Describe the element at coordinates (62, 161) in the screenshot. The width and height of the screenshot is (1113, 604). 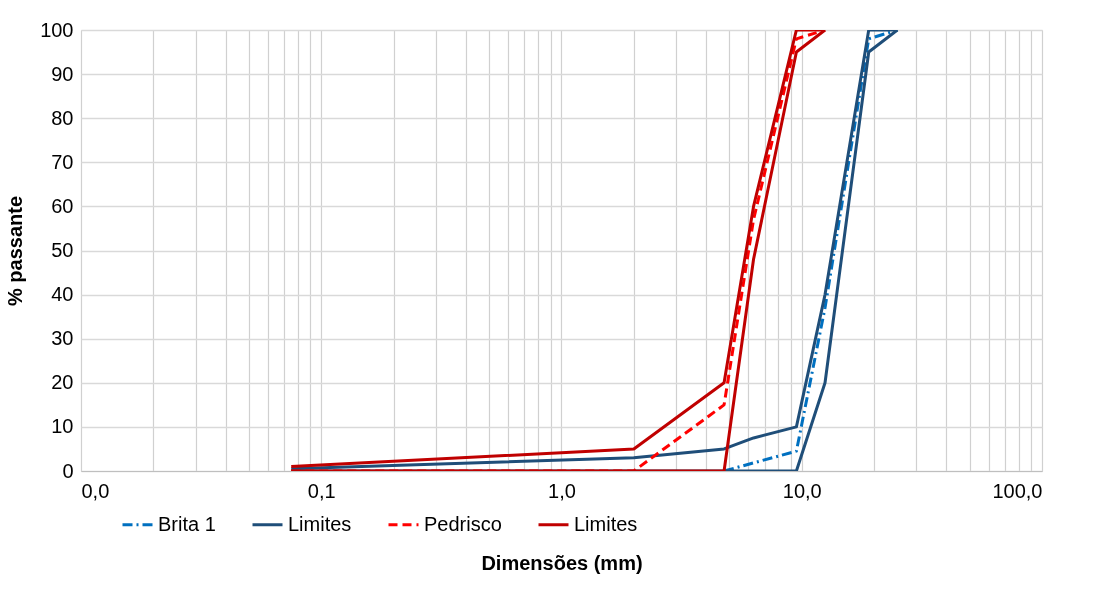
I see `y-tick-label: 70` at that location.